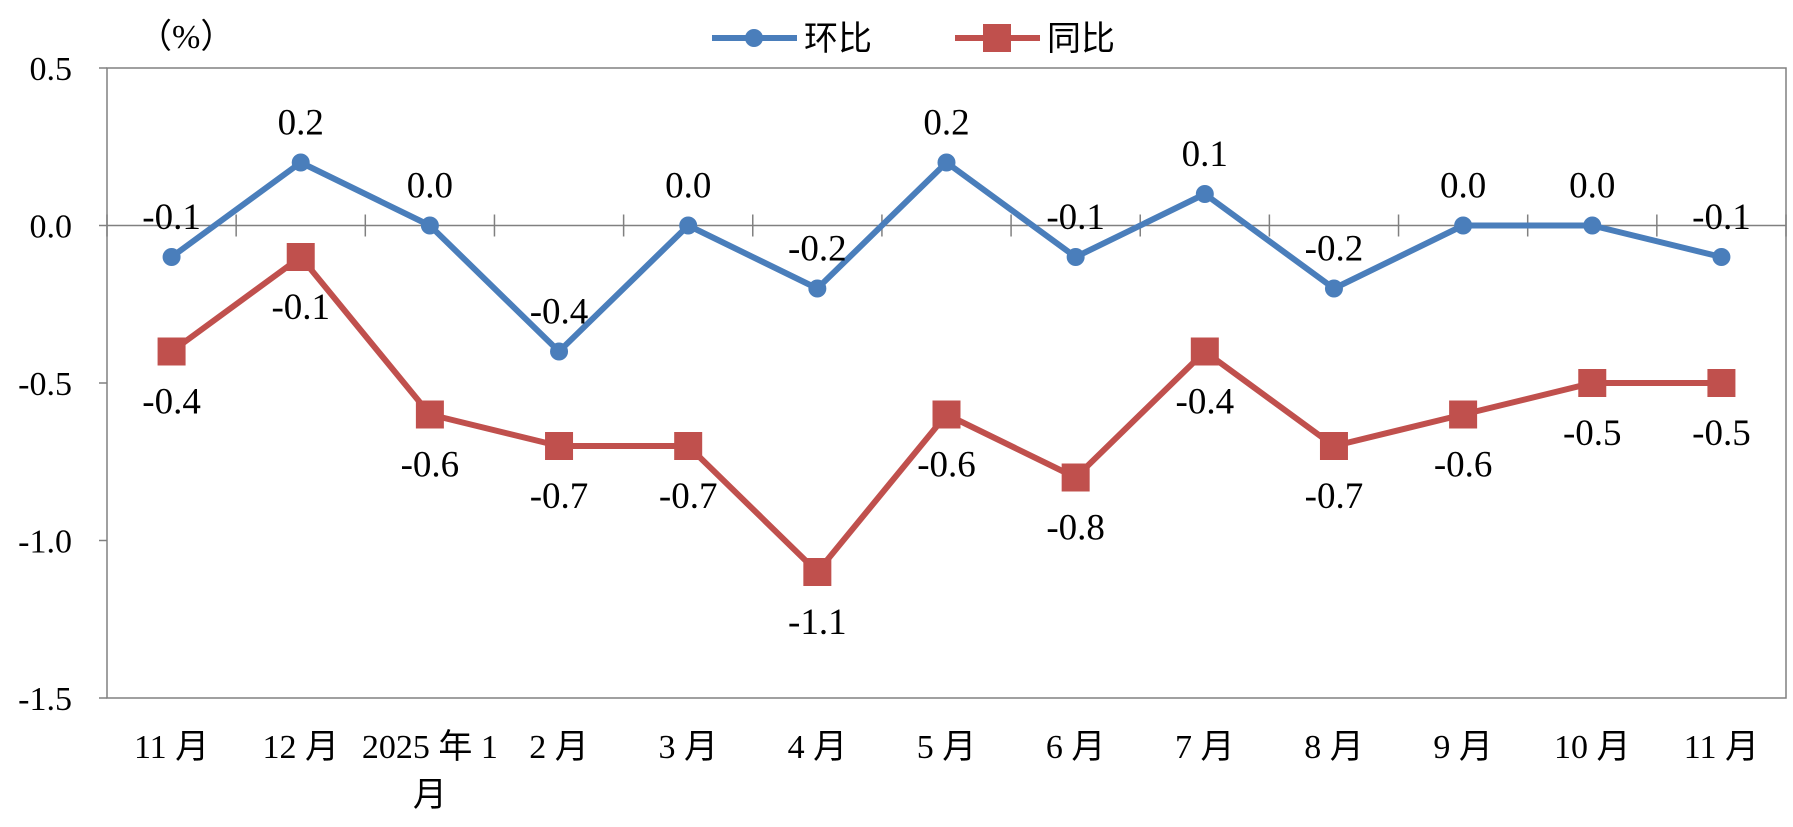  I want to click on x-tick-label-line: 2 月, so click(559, 747).